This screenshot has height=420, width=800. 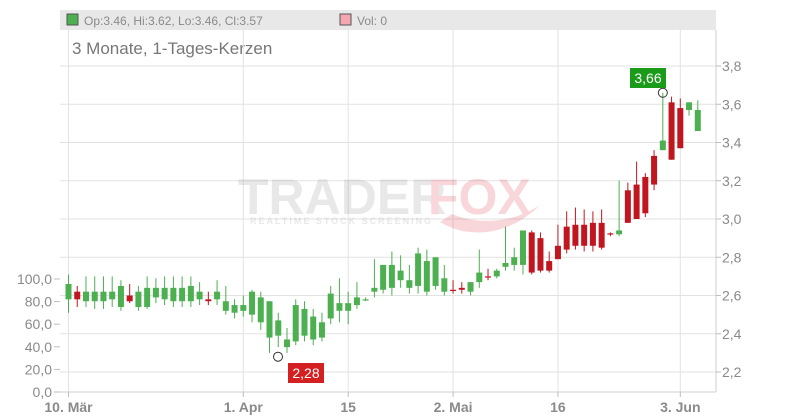 I want to click on price-tick-label: 2,4, so click(x=732, y=334).